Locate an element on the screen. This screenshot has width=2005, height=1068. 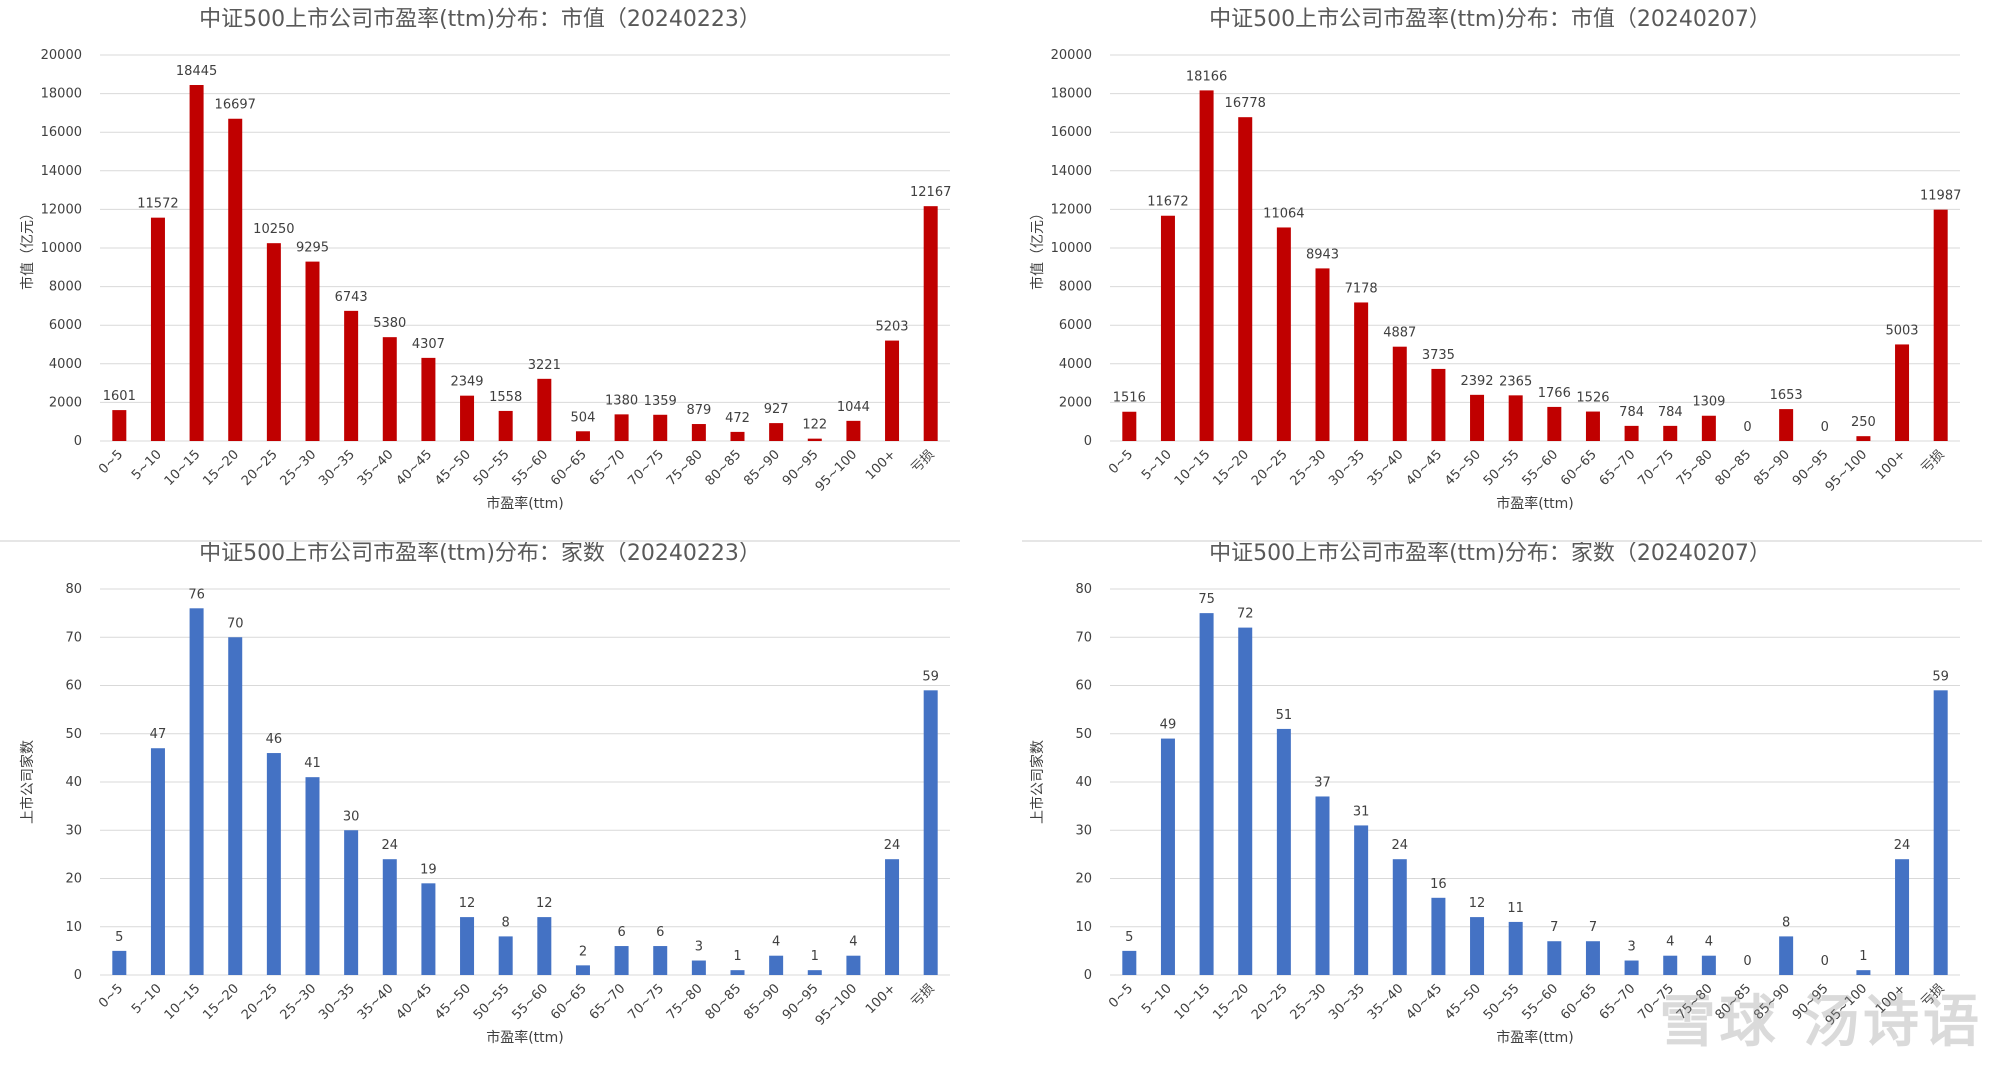
data-label: 59 is located at coordinates (930, 676).